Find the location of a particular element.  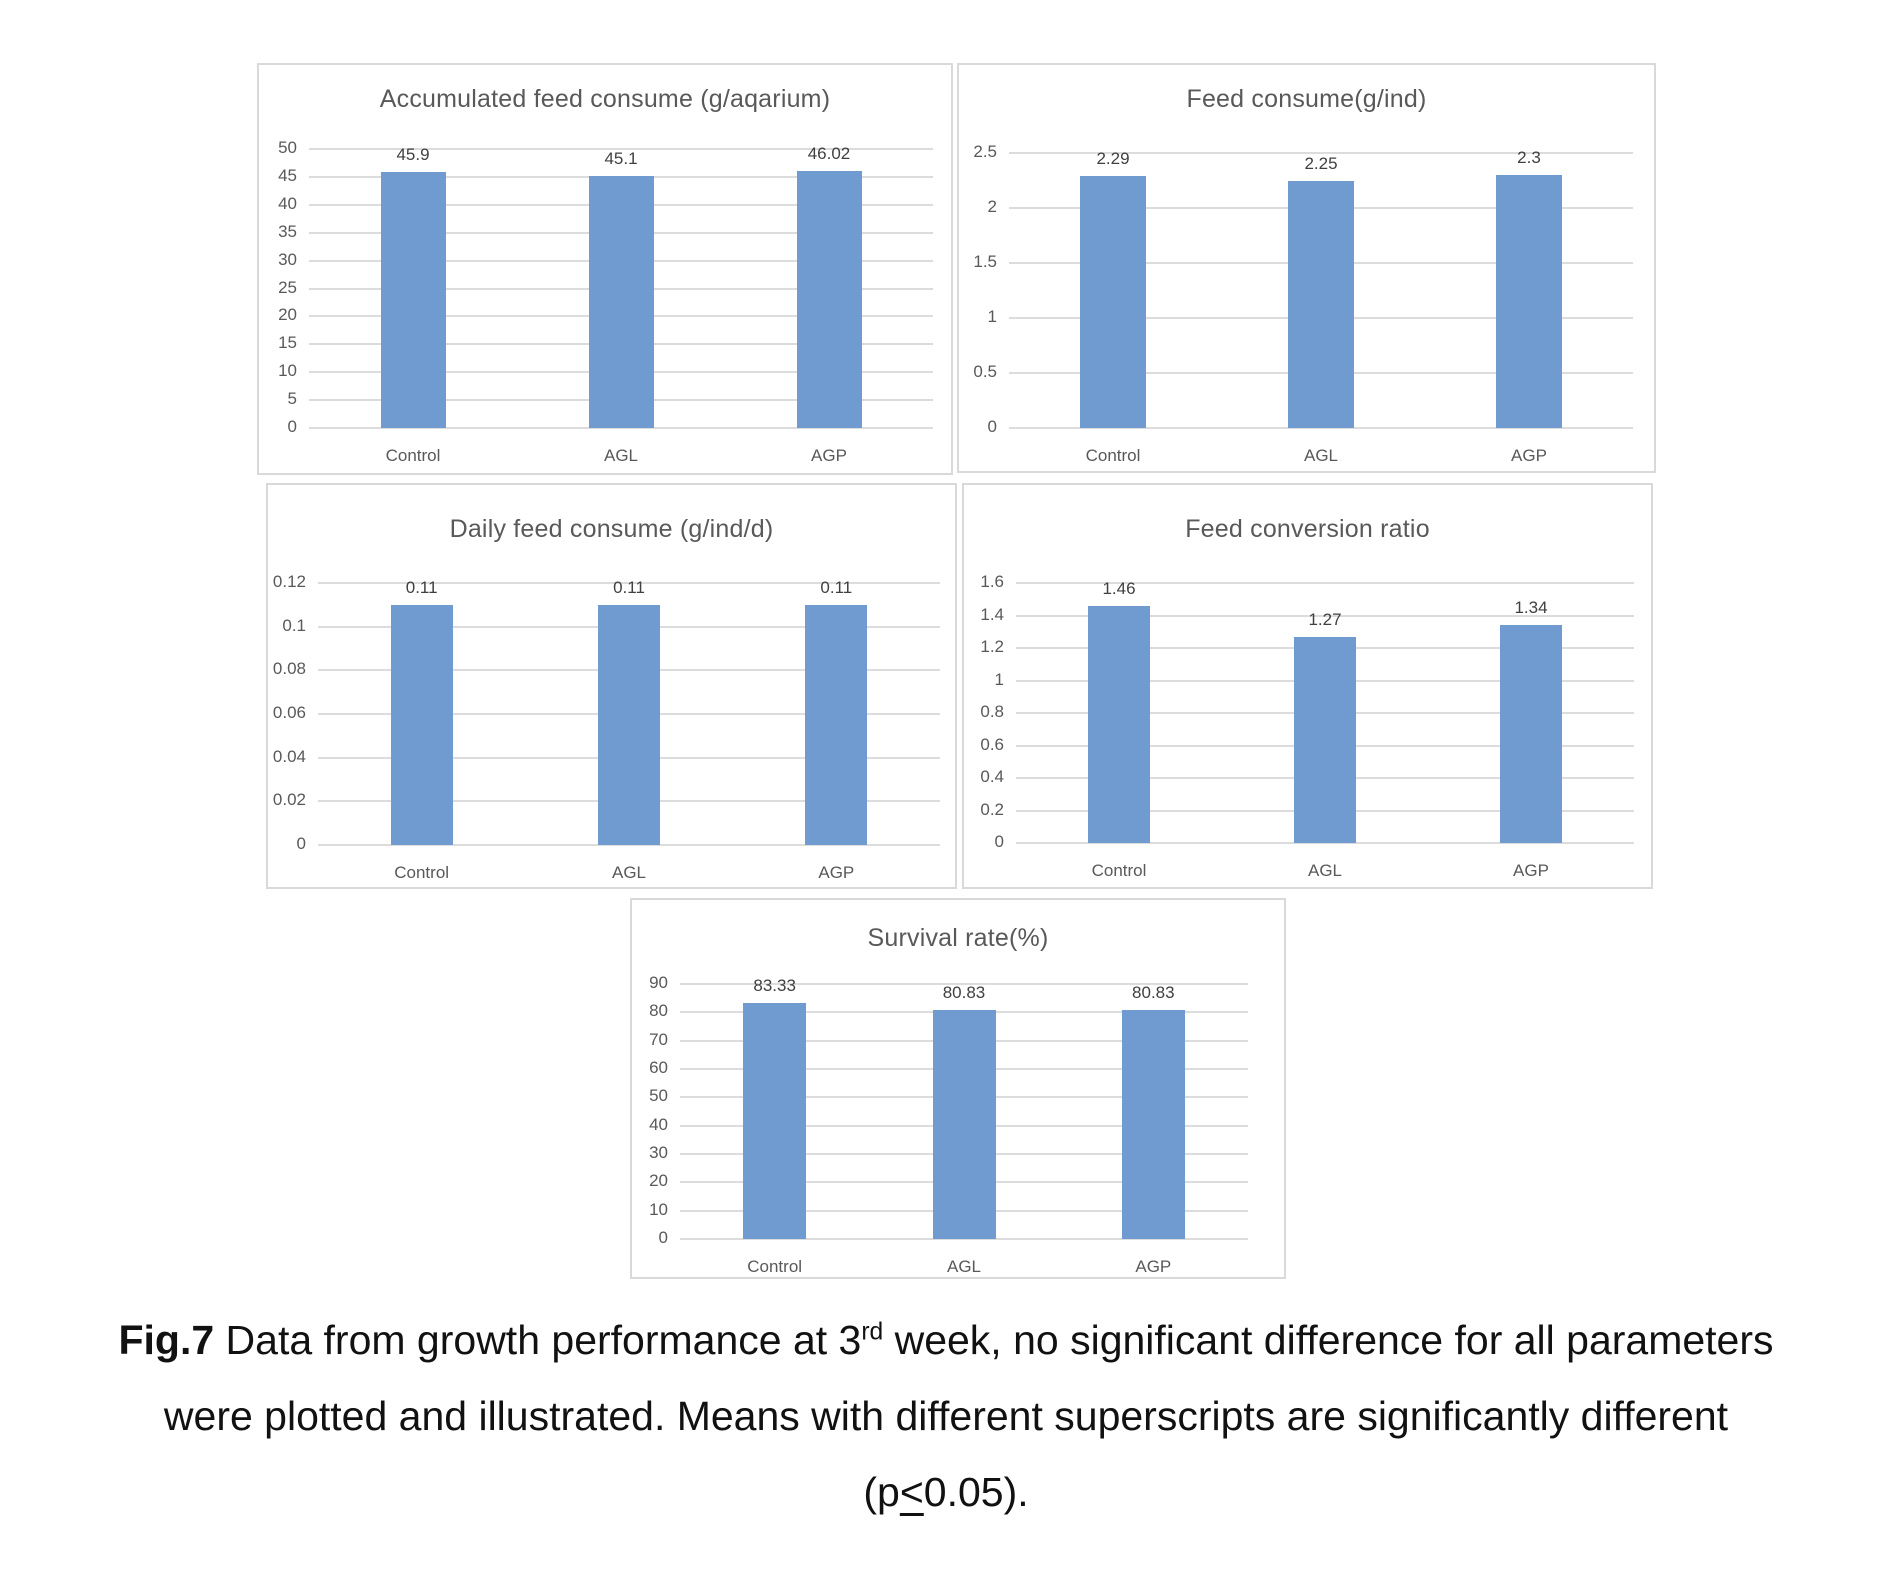

y-axis-tick-label: 45 is located at coordinates (287, 175).